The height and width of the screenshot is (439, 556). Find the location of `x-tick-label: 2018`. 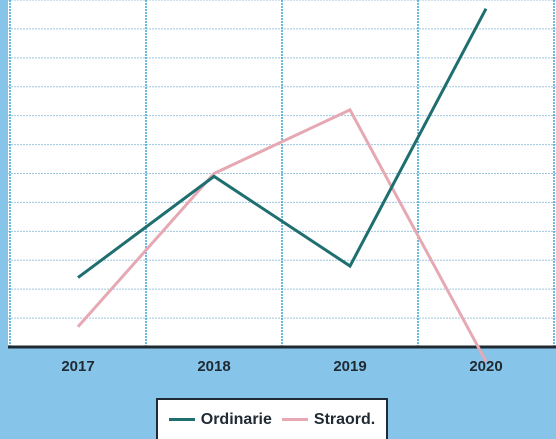

x-tick-label: 2018 is located at coordinates (213, 366).